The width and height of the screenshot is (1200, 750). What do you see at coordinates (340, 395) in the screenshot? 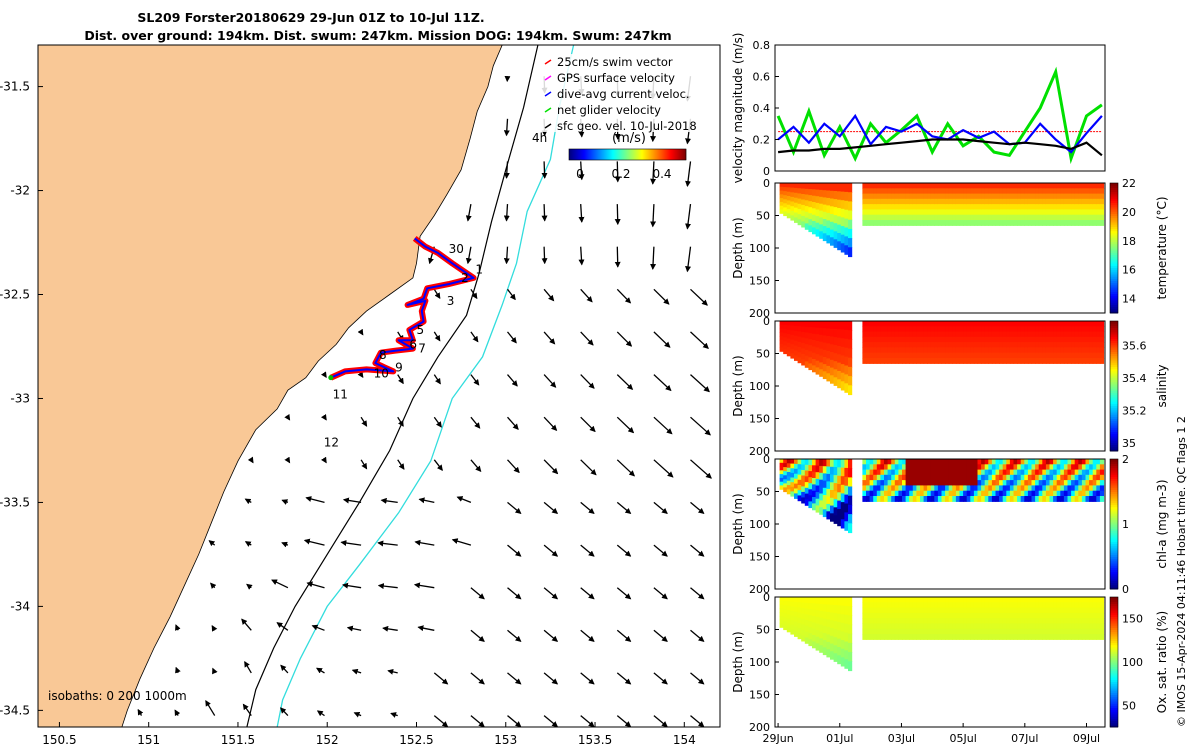
I see `day-label: 11` at bounding box center [340, 395].